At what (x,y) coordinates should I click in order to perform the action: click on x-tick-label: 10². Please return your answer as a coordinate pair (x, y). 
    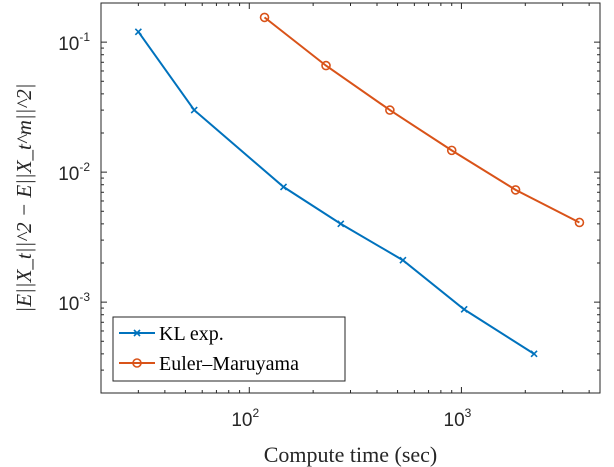
    Looking at the image, I should click on (245, 418).